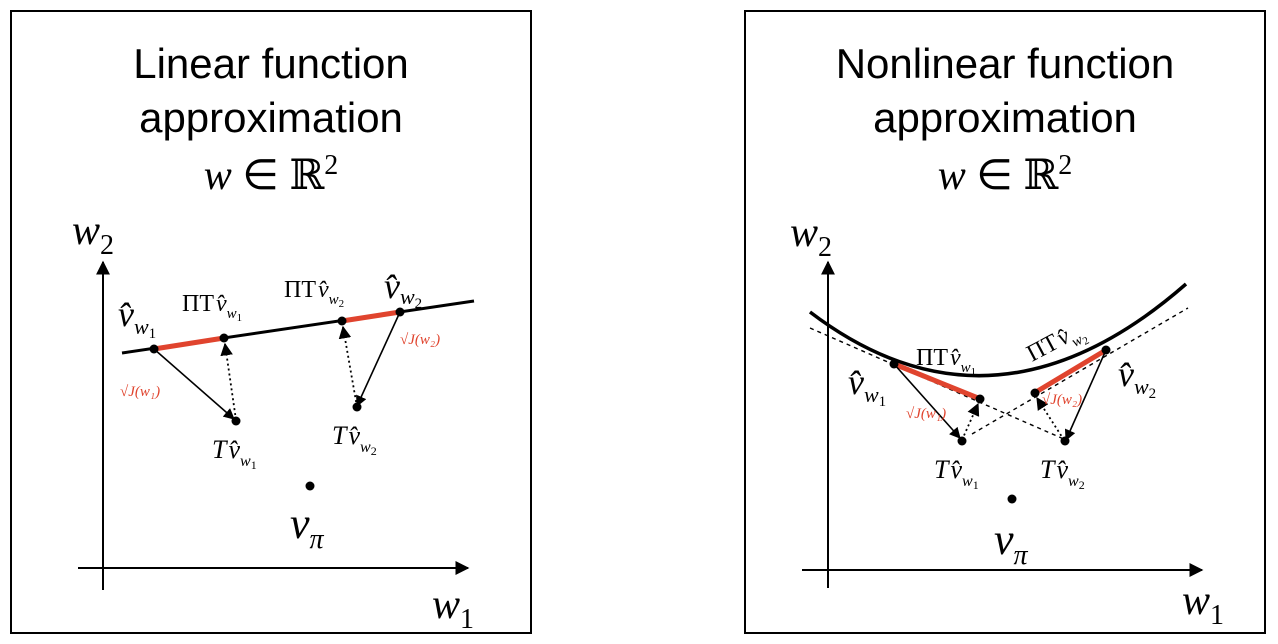 This screenshot has width=1278, height=644. I want to click on linear-title-line1: Linear function, so click(271, 63).